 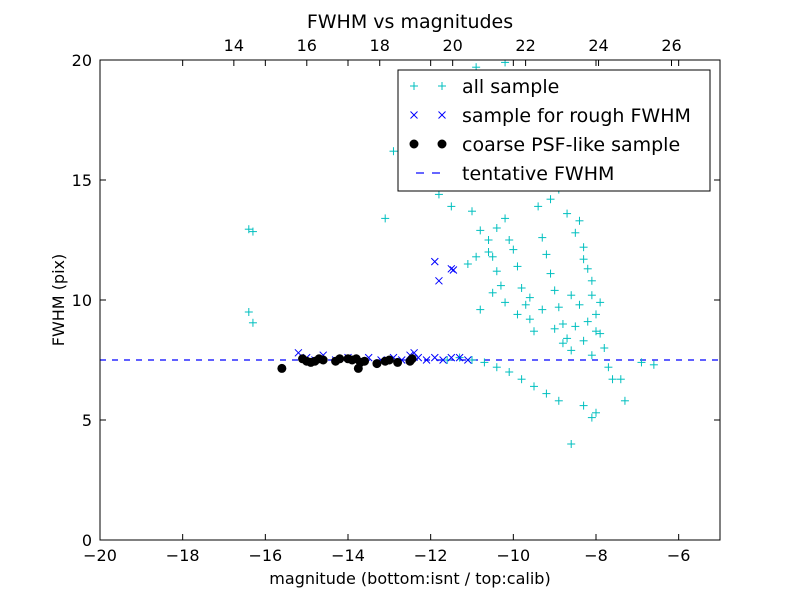 What do you see at coordinates (410, 22) in the screenshot?
I see `chart-title: FWHM vs magnitudes` at bounding box center [410, 22].